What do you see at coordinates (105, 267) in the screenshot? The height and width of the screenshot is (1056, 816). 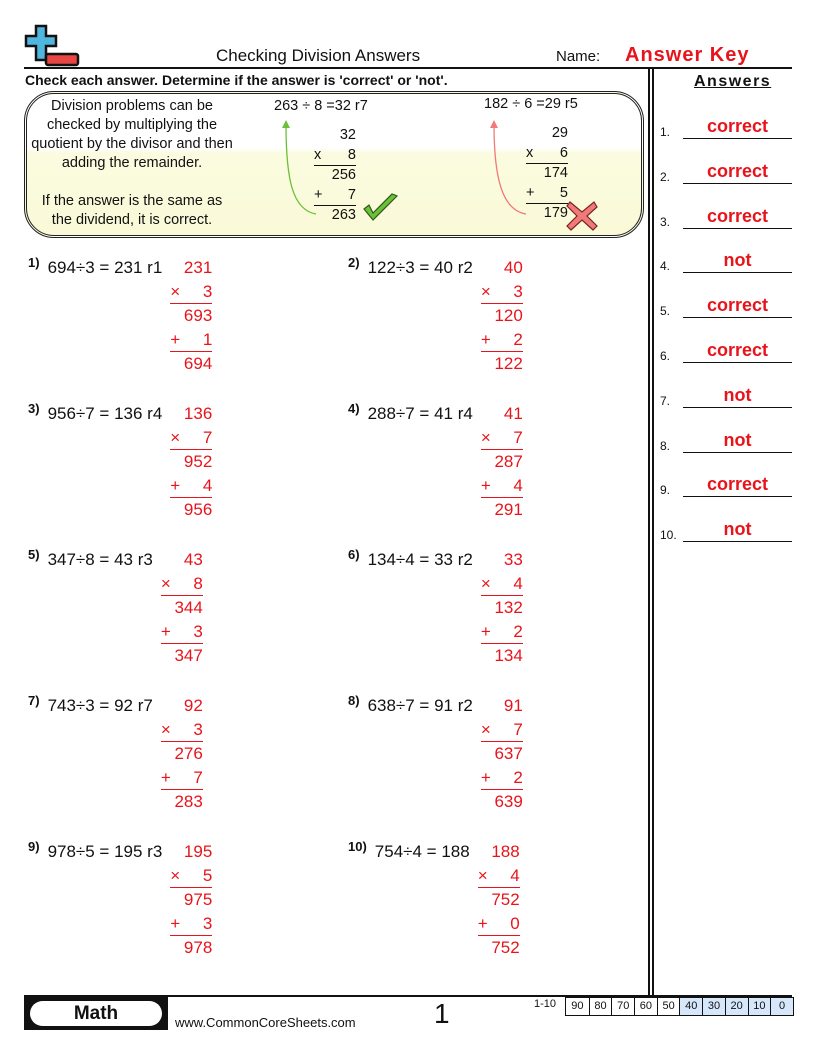 I see `problem-equation: 694÷3 = 231 r1` at bounding box center [105, 267].